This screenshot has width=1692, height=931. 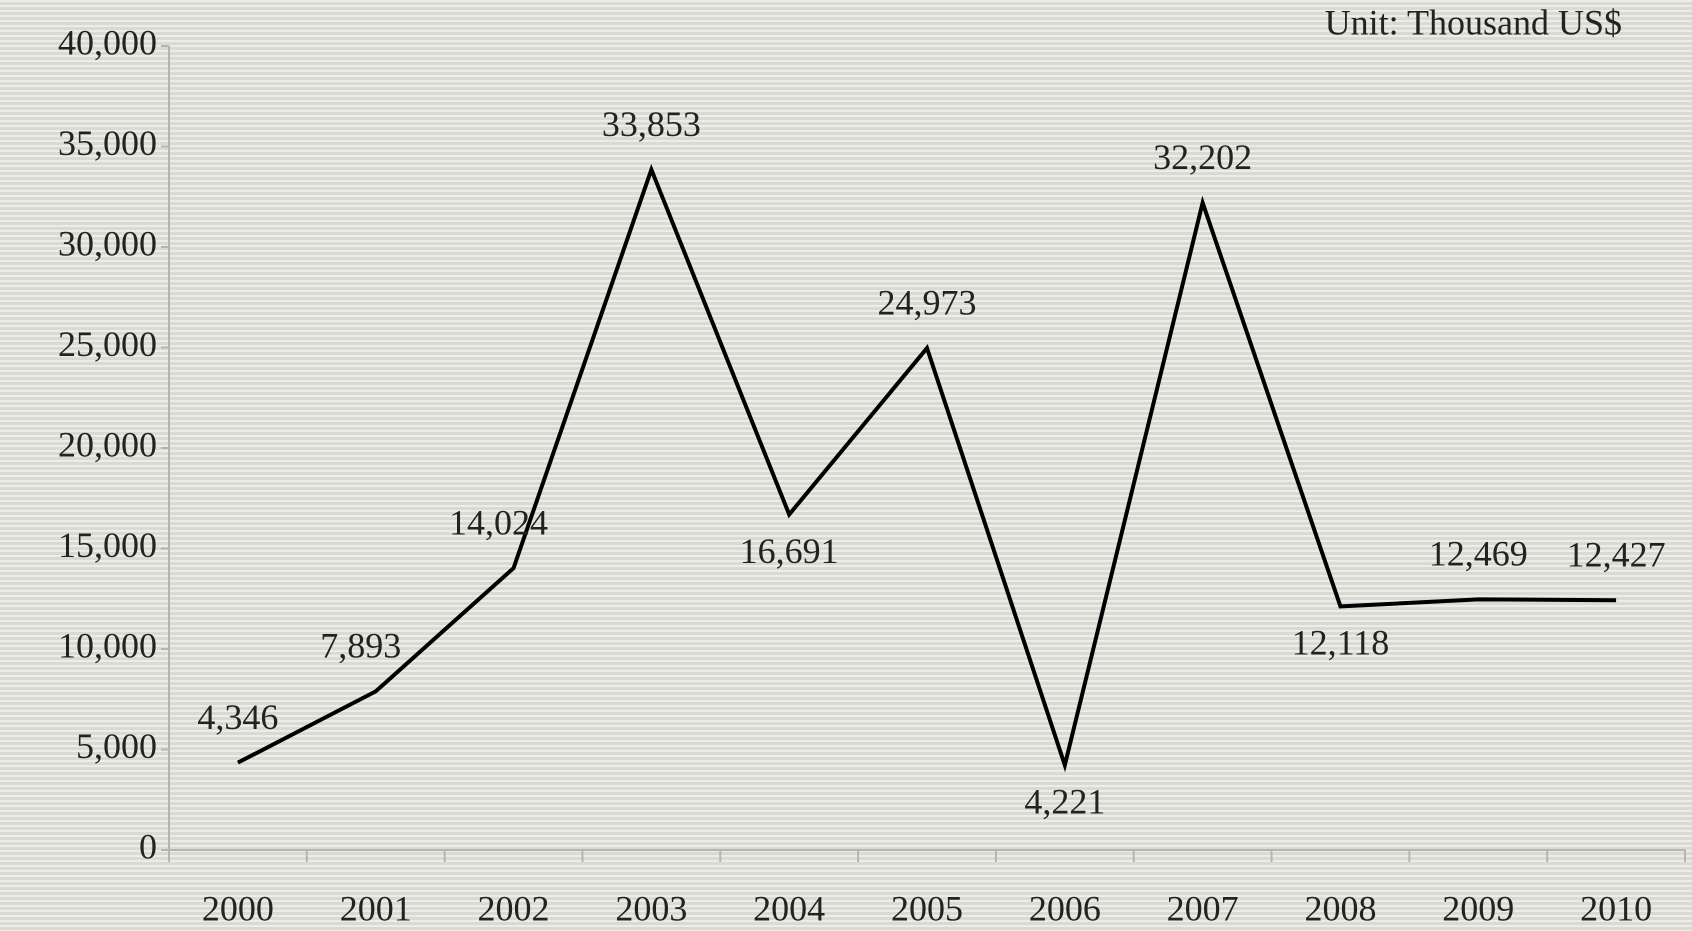 What do you see at coordinates (360, 646) in the screenshot?
I see `value-label: 7,893` at bounding box center [360, 646].